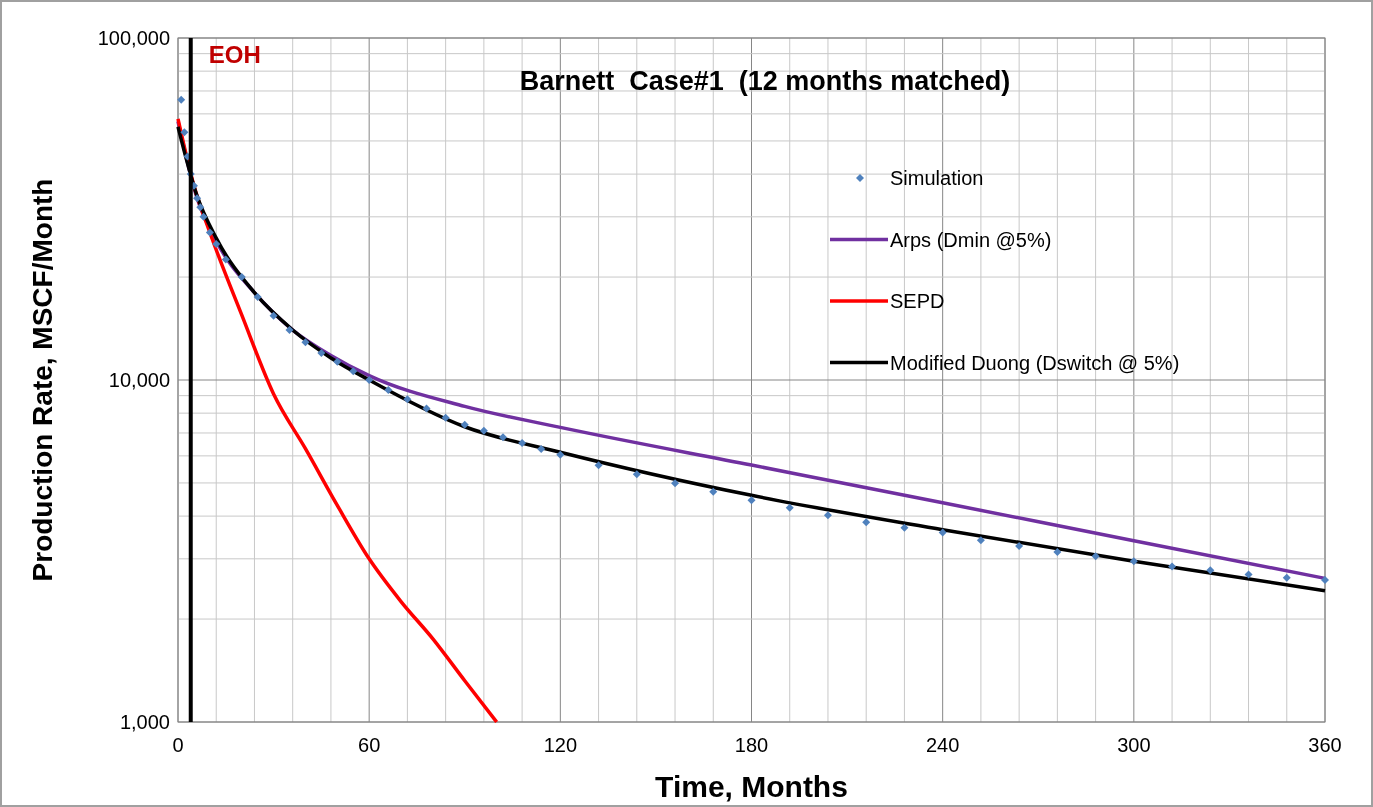 This screenshot has width=1373, height=807. I want to click on y-axis-title: Production Rate, MSCF/Month, so click(42, 380).